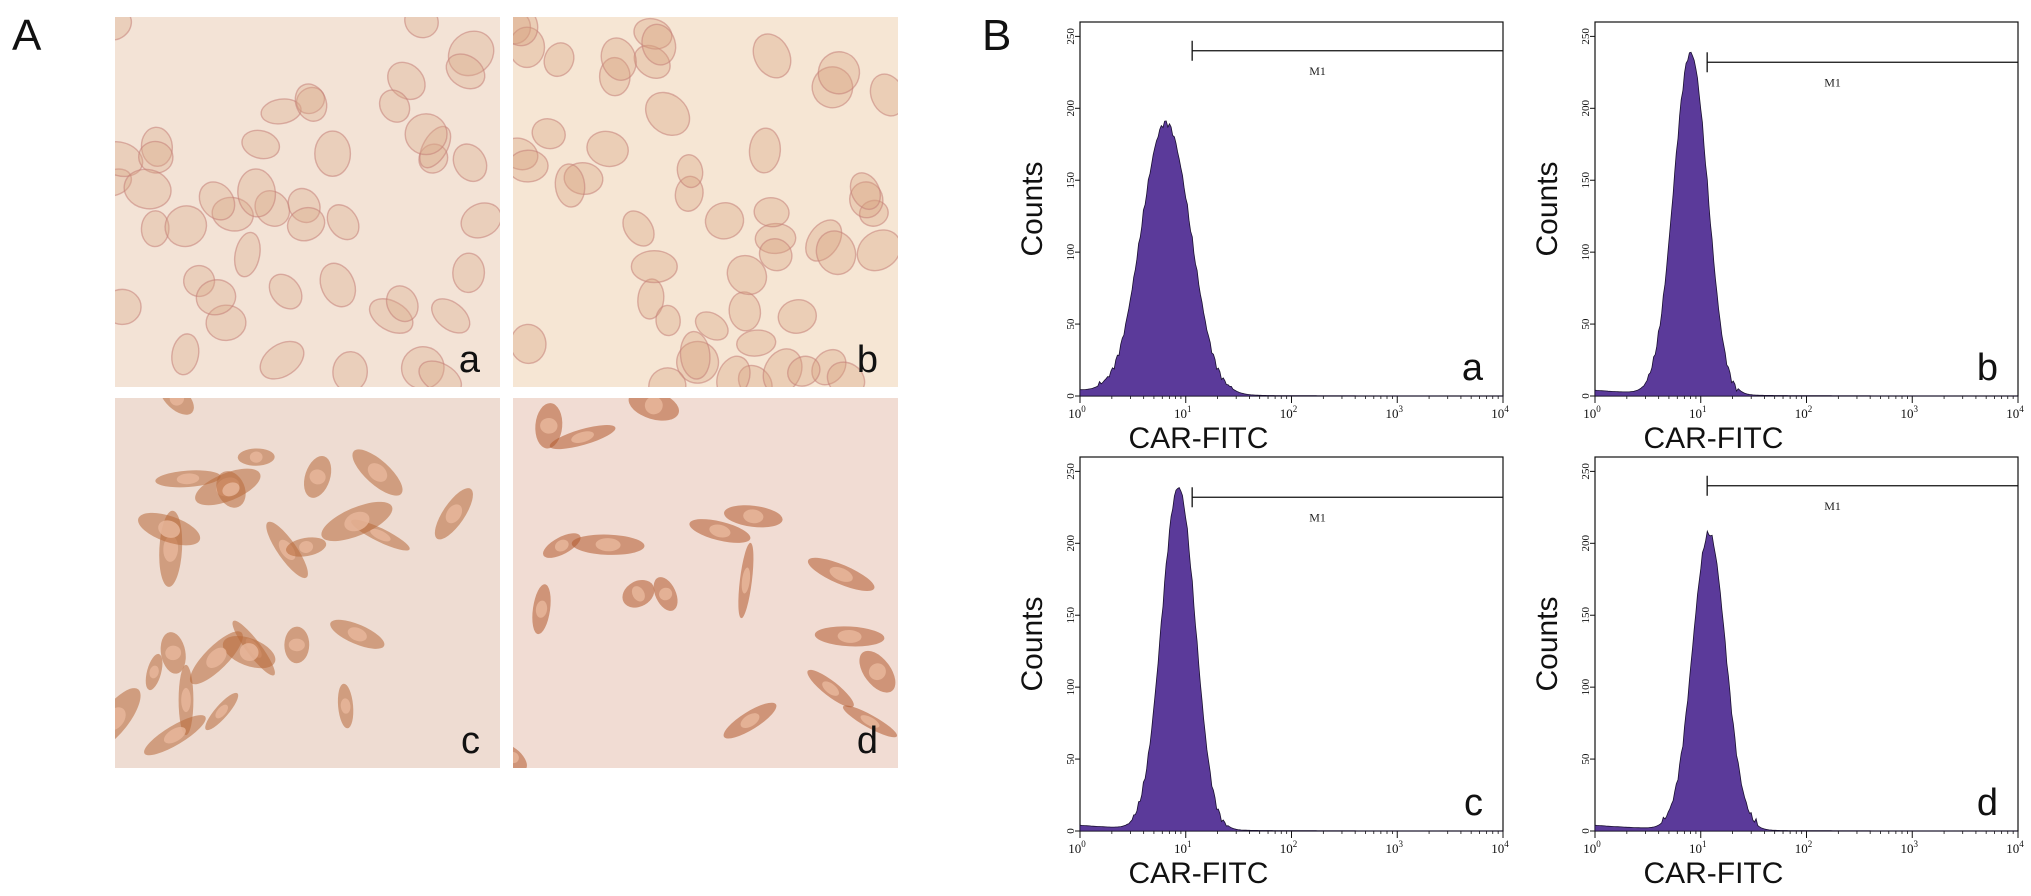 The image size is (2031, 896). Describe the element at coordinates (470, 741) in the screenshot. I see `micrograph-c-label: c` at that location.